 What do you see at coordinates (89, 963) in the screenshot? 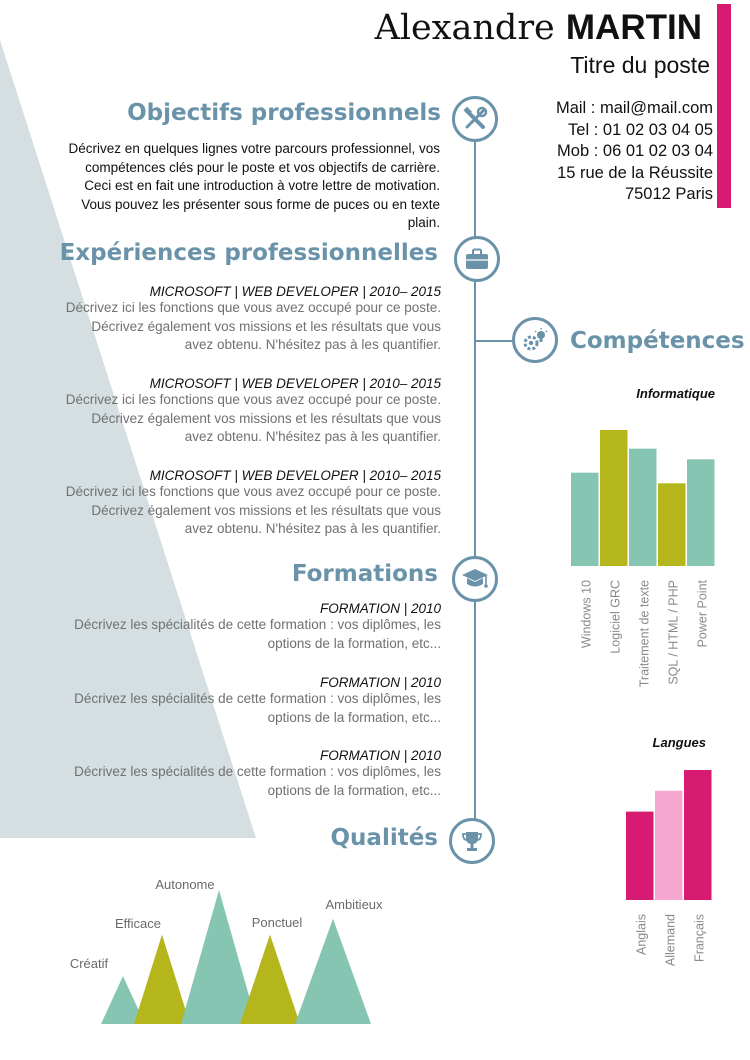
I see `quality-label: Créatif` at bounding box center [89, 963].